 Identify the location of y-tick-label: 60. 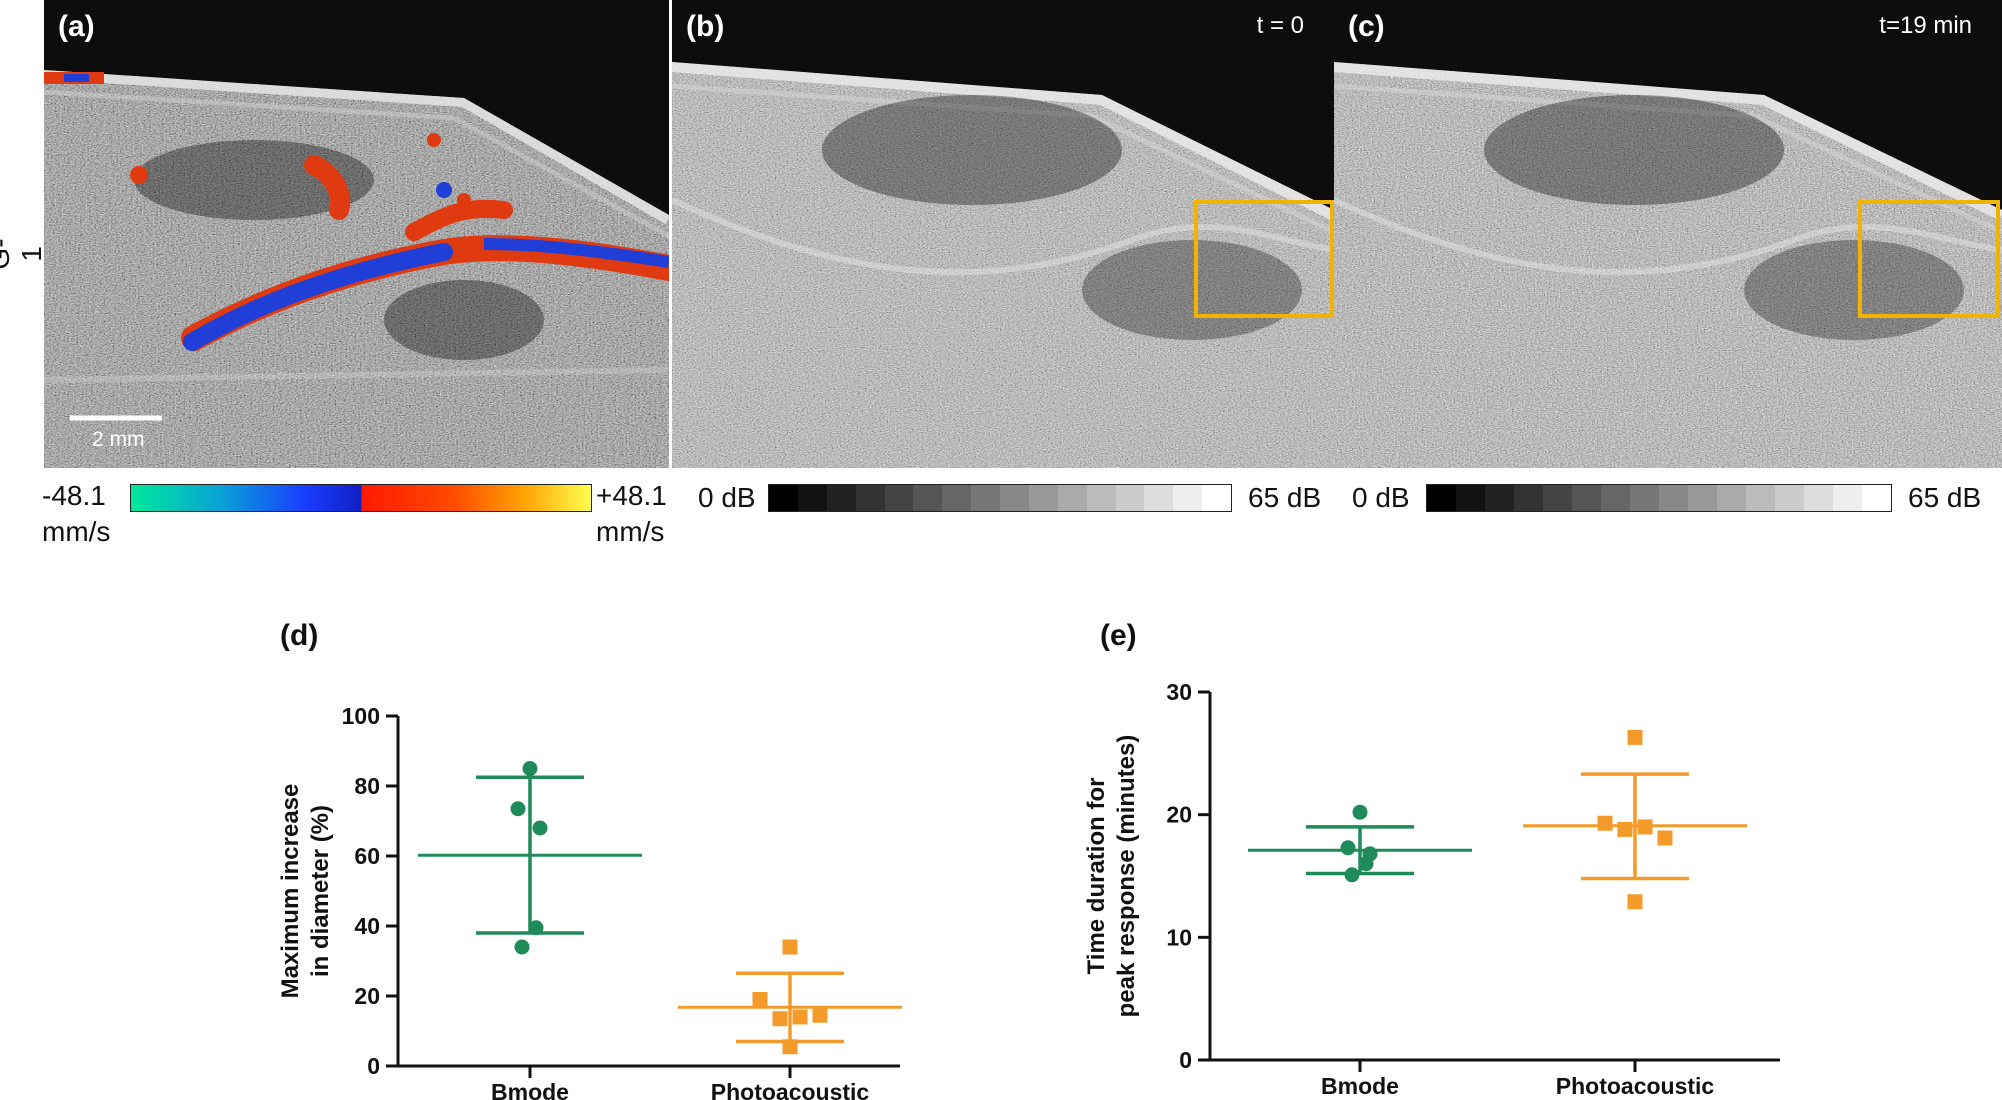
(367, 856).